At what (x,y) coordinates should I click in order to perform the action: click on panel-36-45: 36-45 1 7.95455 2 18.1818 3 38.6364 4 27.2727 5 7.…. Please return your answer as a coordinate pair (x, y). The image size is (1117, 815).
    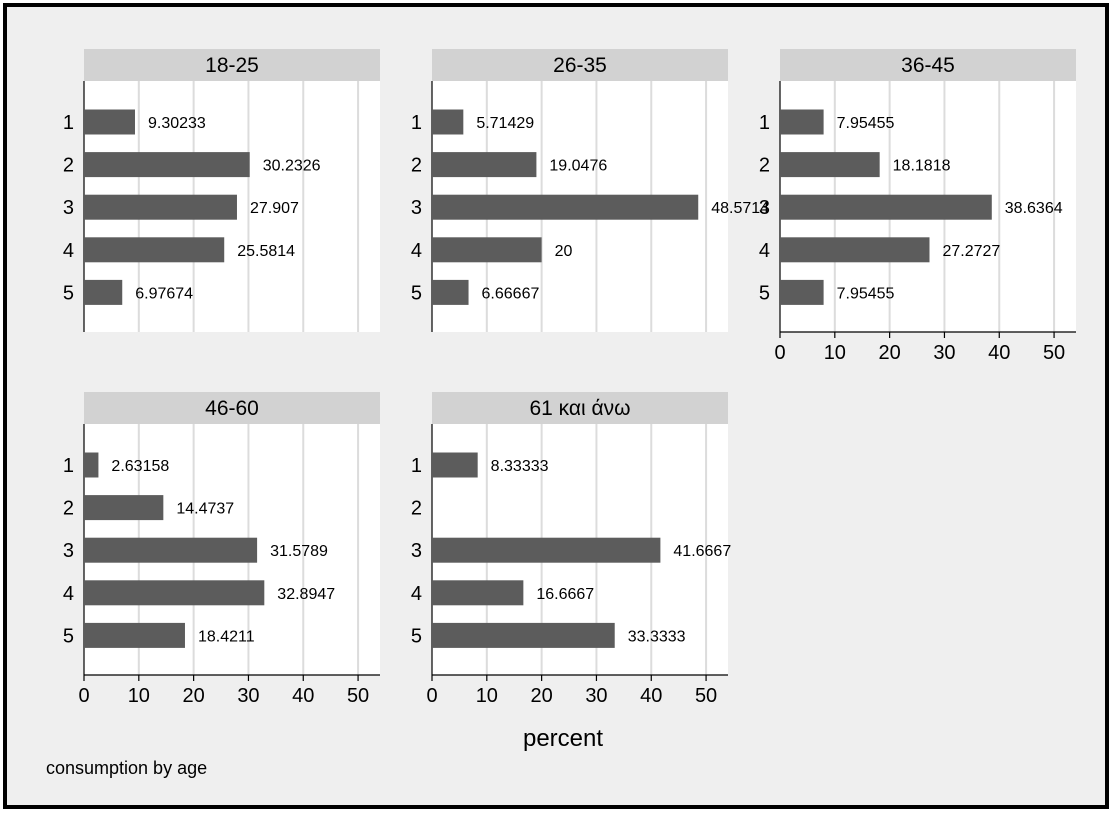
    Looking at the image, I should click on (917, 206).